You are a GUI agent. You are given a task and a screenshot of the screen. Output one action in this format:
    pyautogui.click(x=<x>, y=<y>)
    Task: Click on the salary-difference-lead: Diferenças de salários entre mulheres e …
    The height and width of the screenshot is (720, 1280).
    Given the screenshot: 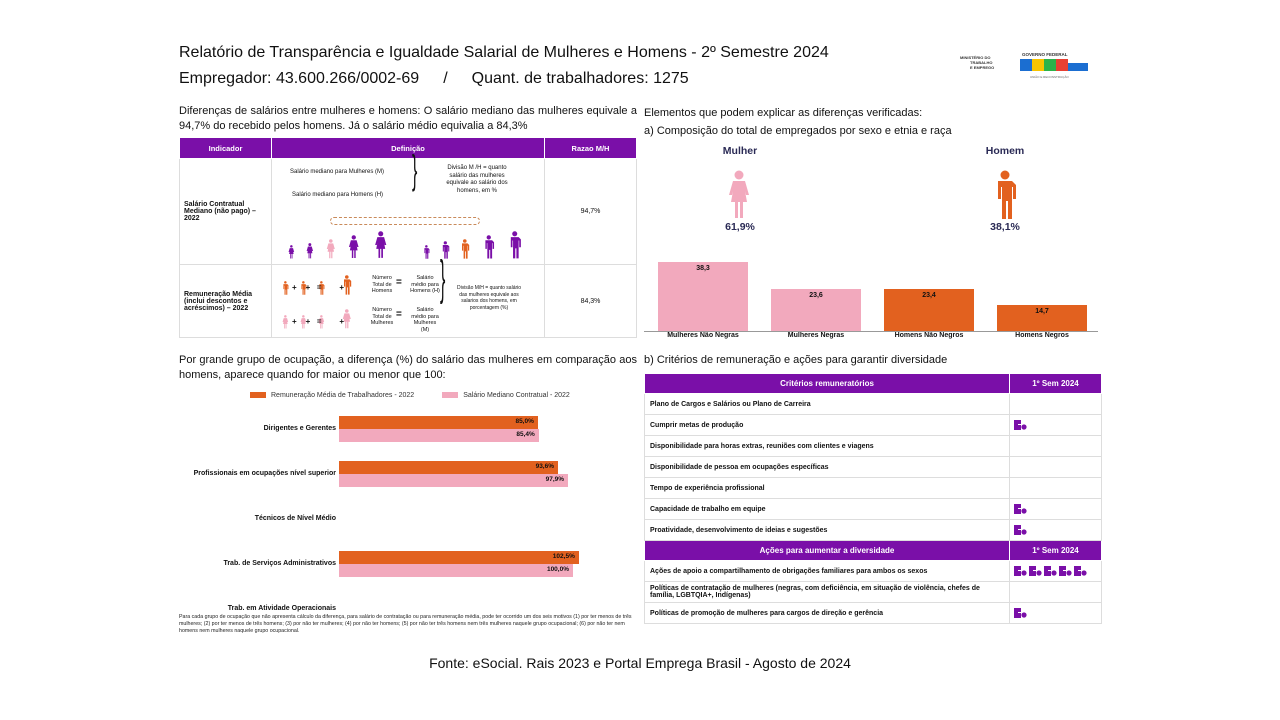 What is the action you would take?
    pyautogui.click(x=408, y=118)
    